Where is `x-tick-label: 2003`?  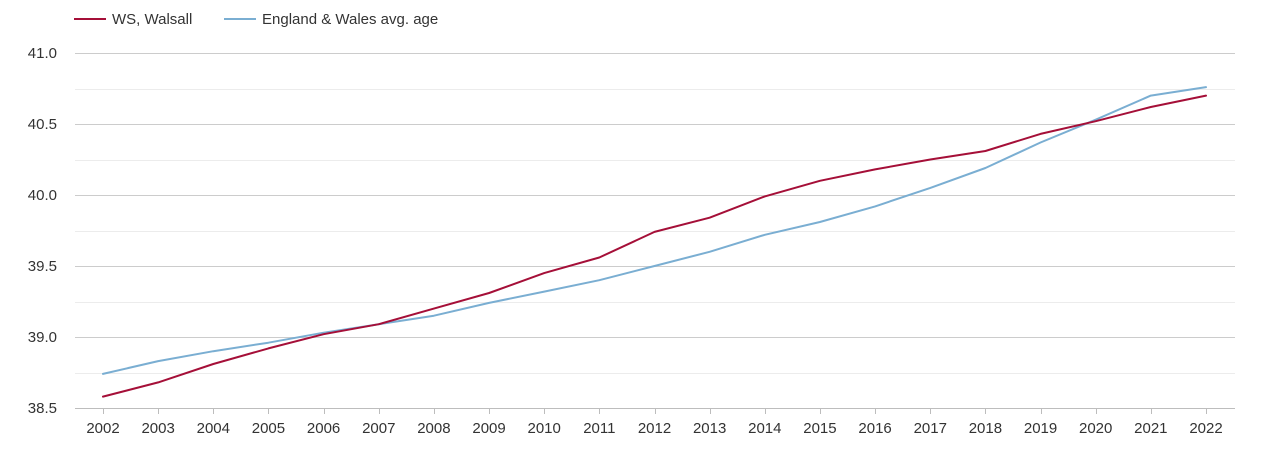 x-tick-label: 2003 is located at coordinates (157, 428).